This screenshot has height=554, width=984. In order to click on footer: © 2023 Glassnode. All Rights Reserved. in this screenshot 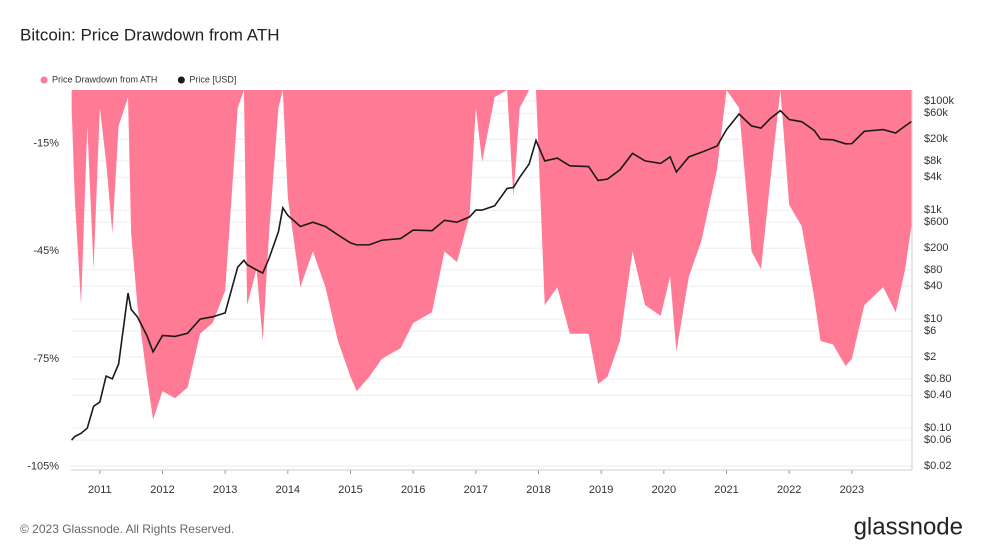, I will do `click(127, 529)`.